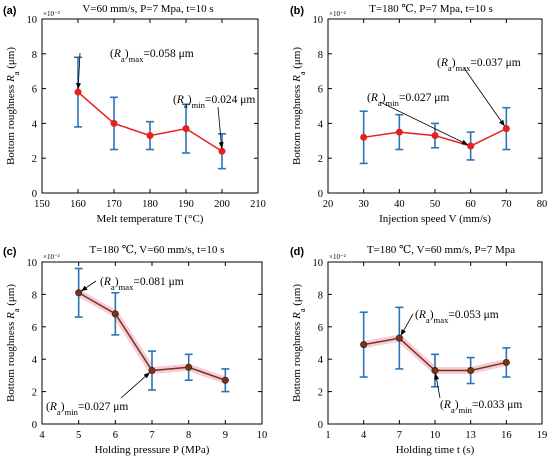  Describe the element at coordinates (10, 252) in the screenshot. I see `panel-label: (c)` at that location.